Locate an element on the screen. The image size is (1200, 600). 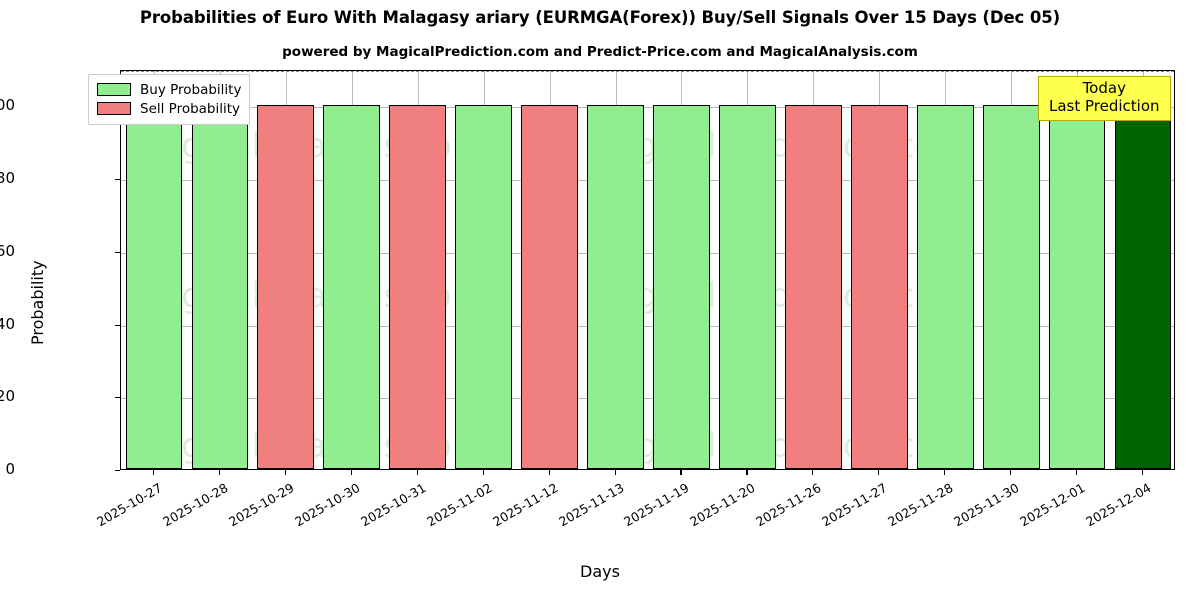
y-tick-label: 60 is located at coordinates (7, 250).